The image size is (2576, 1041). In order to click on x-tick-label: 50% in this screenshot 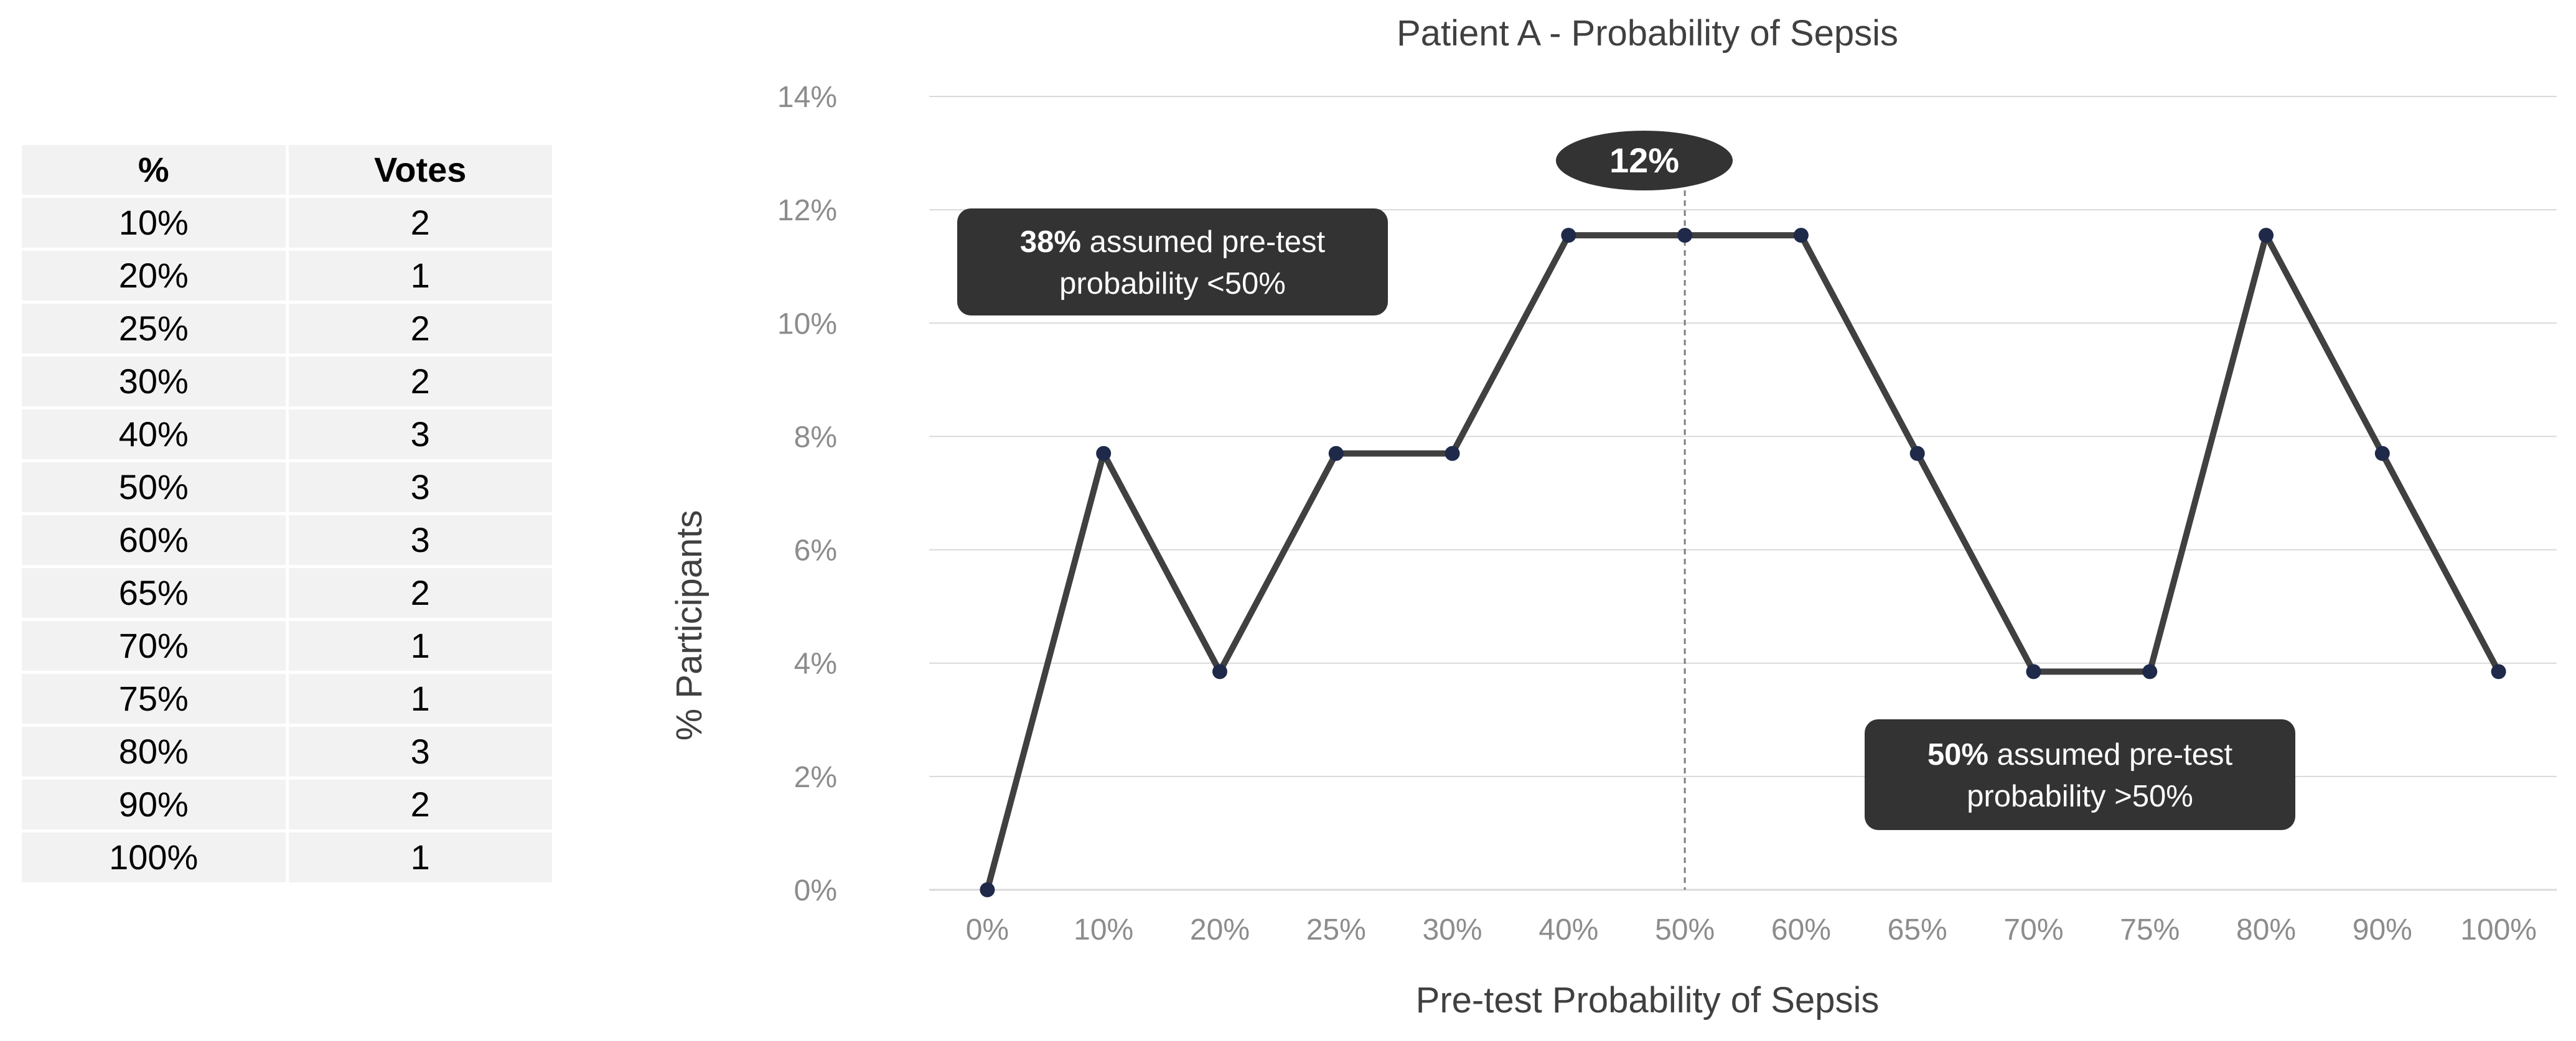, I will do `click(1685, 930)`.